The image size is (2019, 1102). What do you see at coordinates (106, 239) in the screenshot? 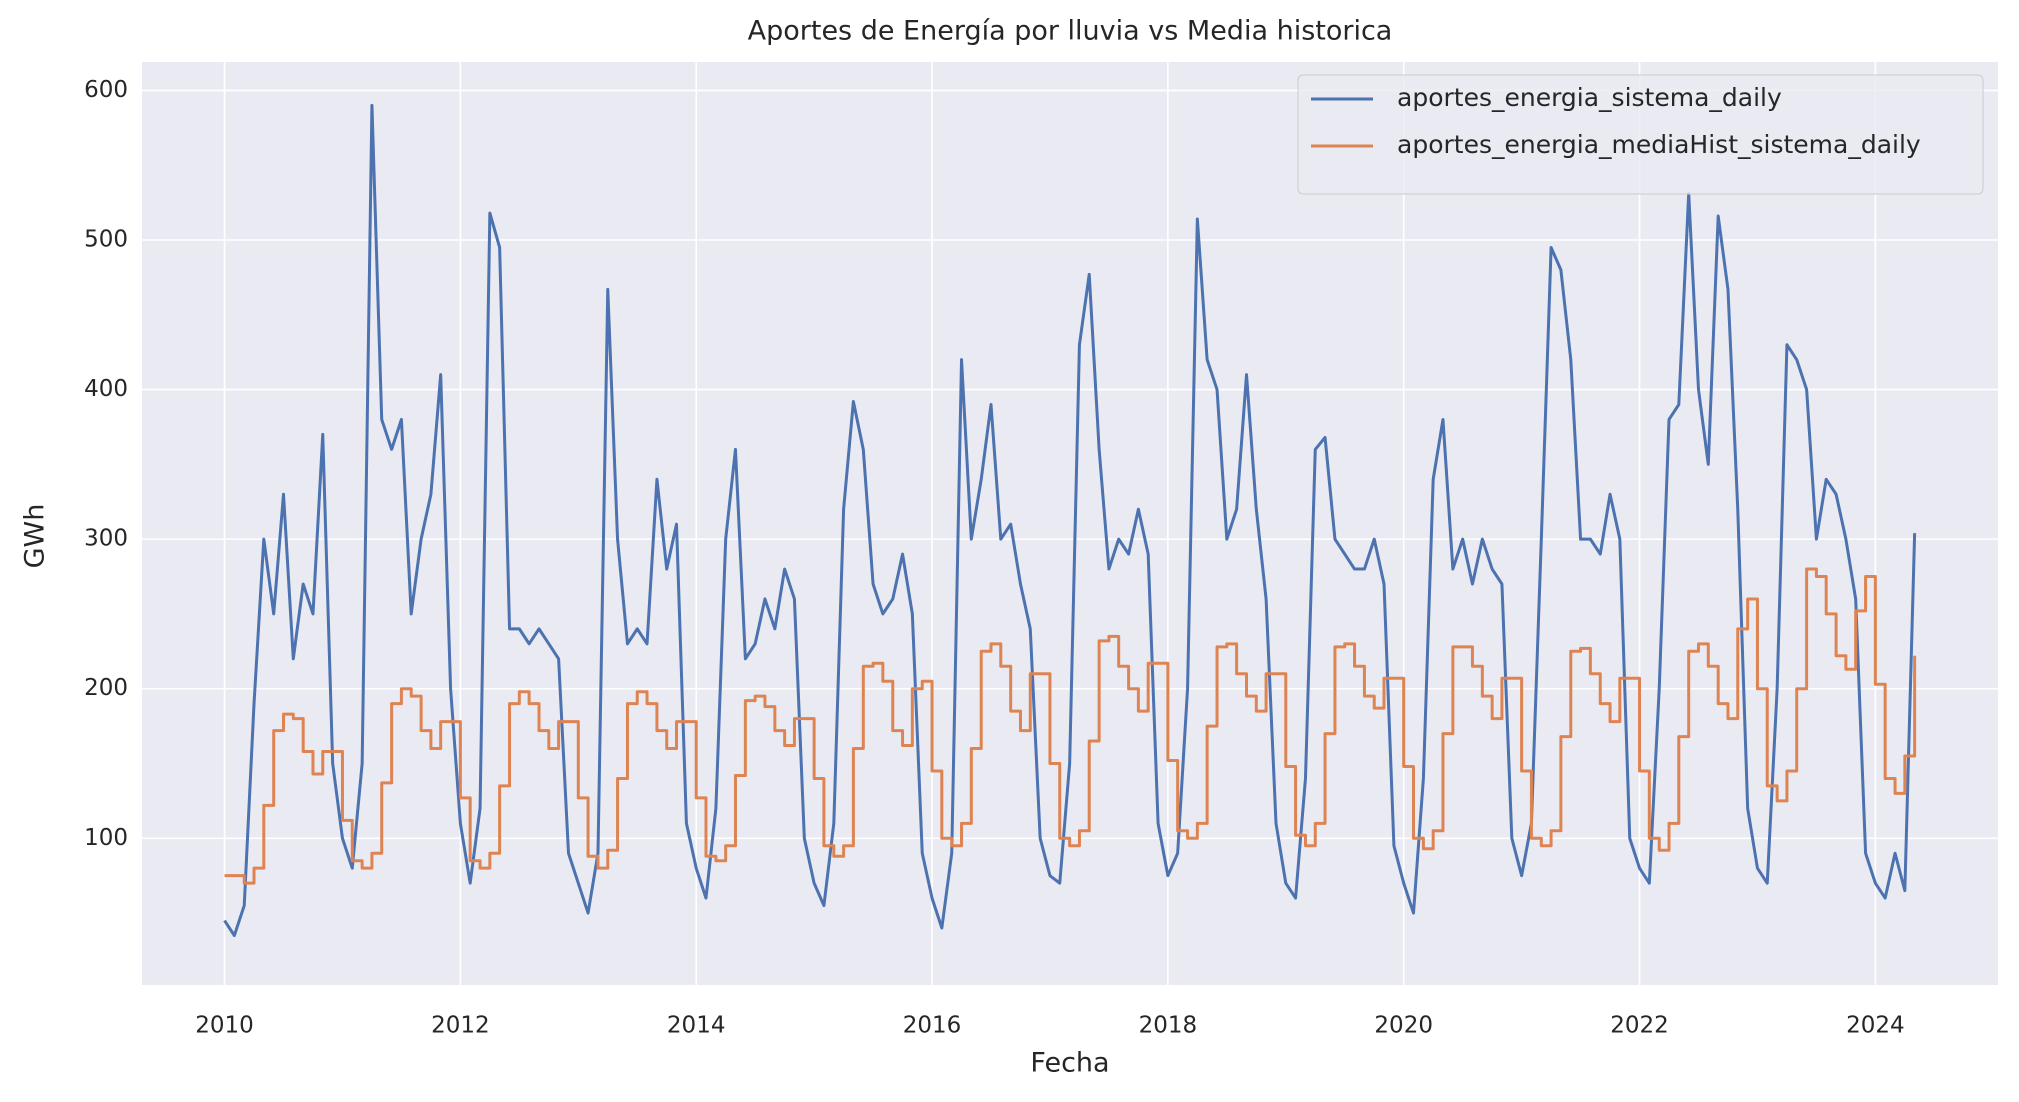
I see `y-tick-label: 500` at bounding box center [106, 239].